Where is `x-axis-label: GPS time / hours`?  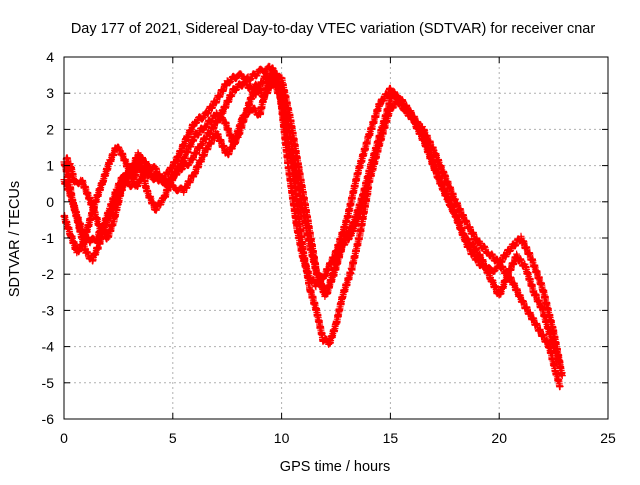
x-axis-label: GPS time / hours is located at coordinates (335, 467).